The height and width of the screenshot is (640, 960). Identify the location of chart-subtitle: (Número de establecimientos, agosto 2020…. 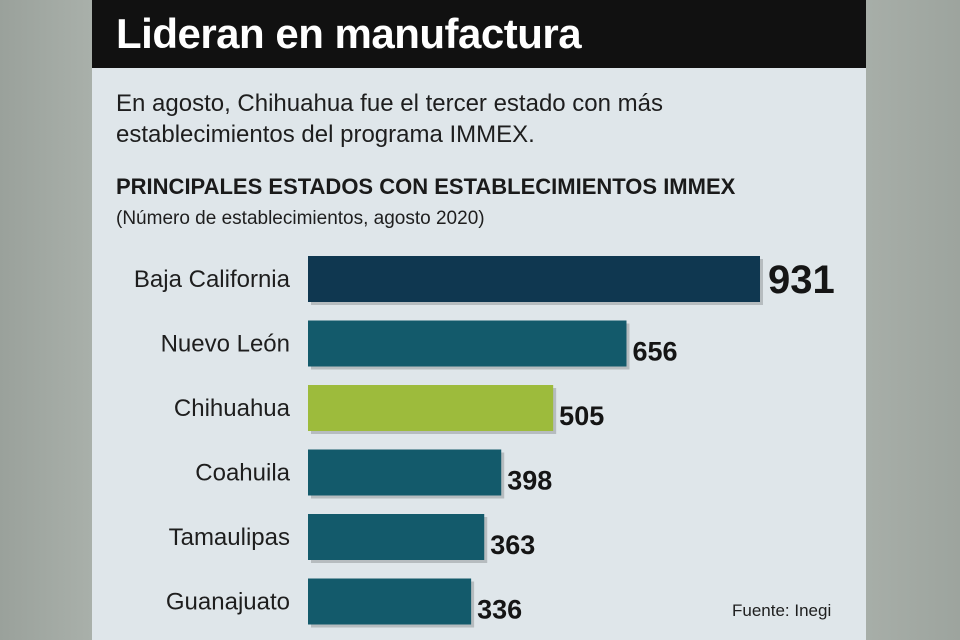
(300, 218).